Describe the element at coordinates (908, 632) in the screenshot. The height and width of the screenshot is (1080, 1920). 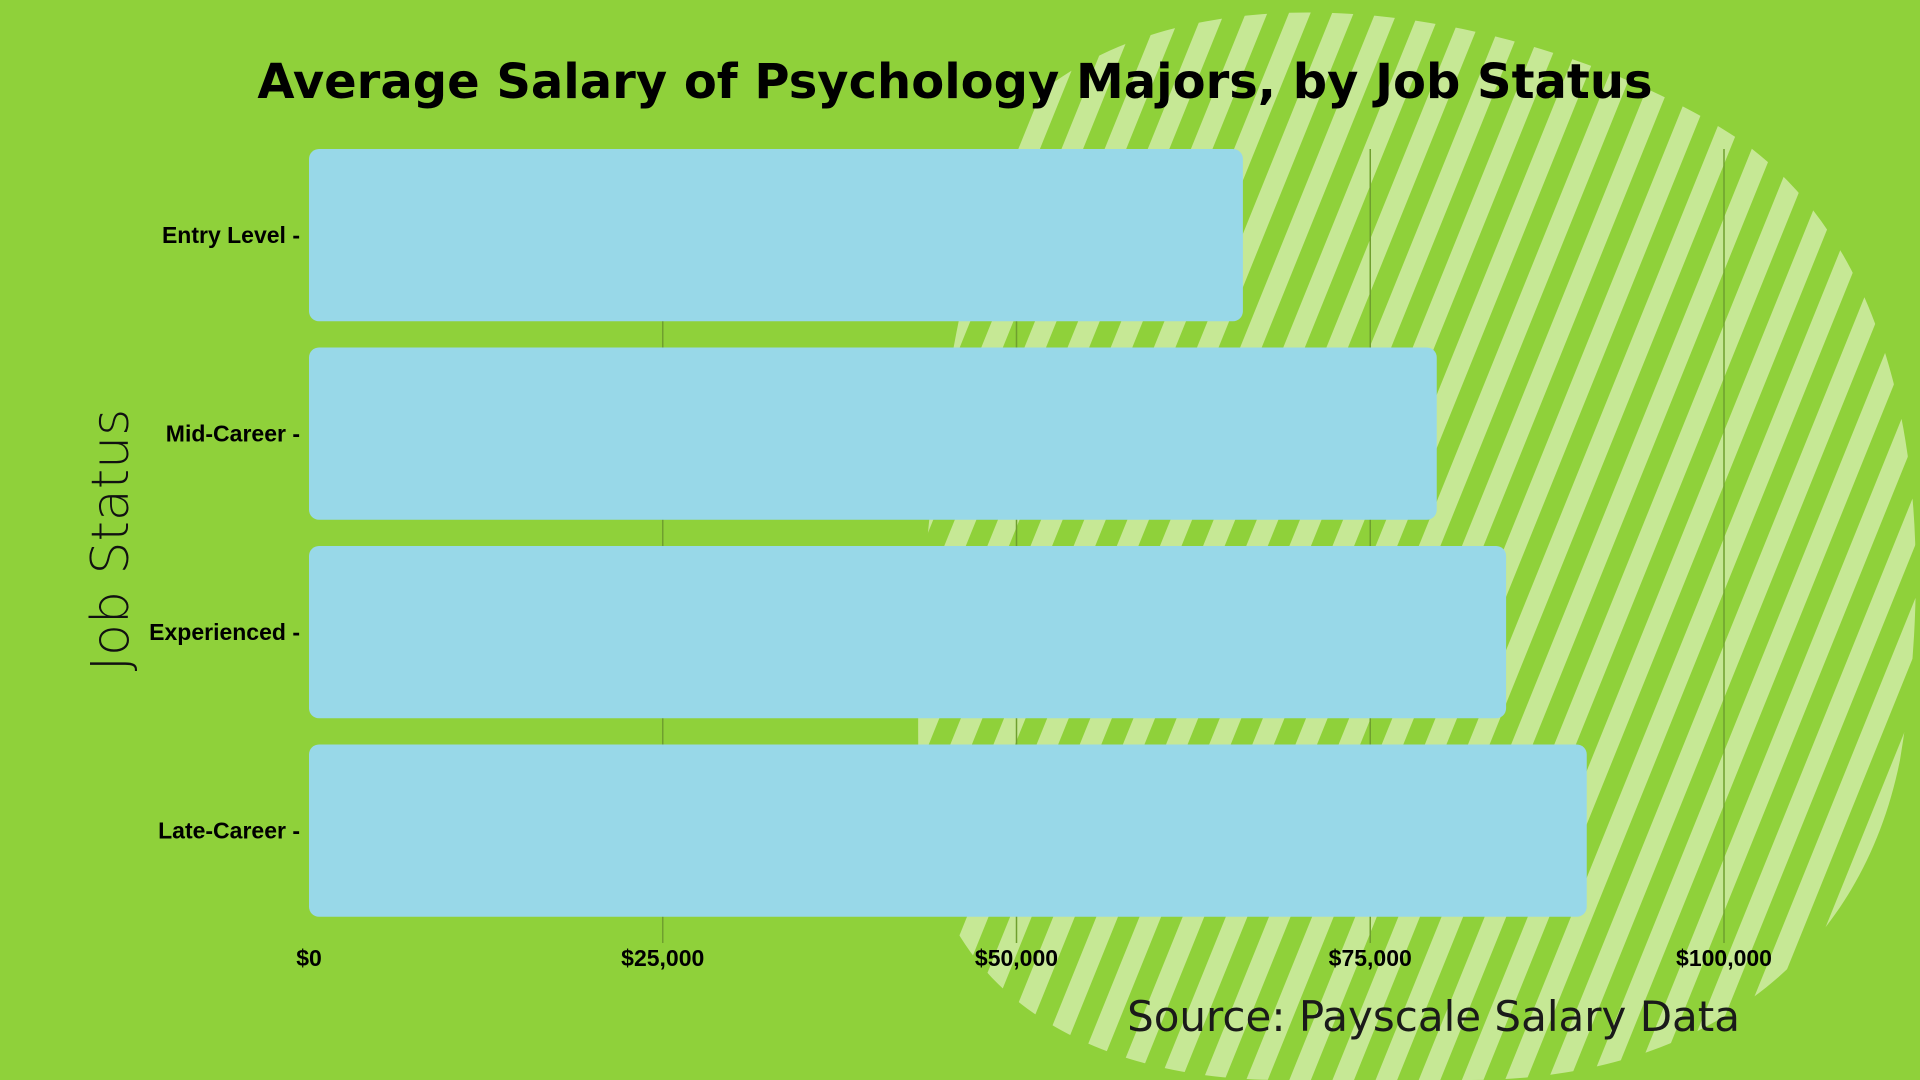
I see `bar-experienced` at that location.